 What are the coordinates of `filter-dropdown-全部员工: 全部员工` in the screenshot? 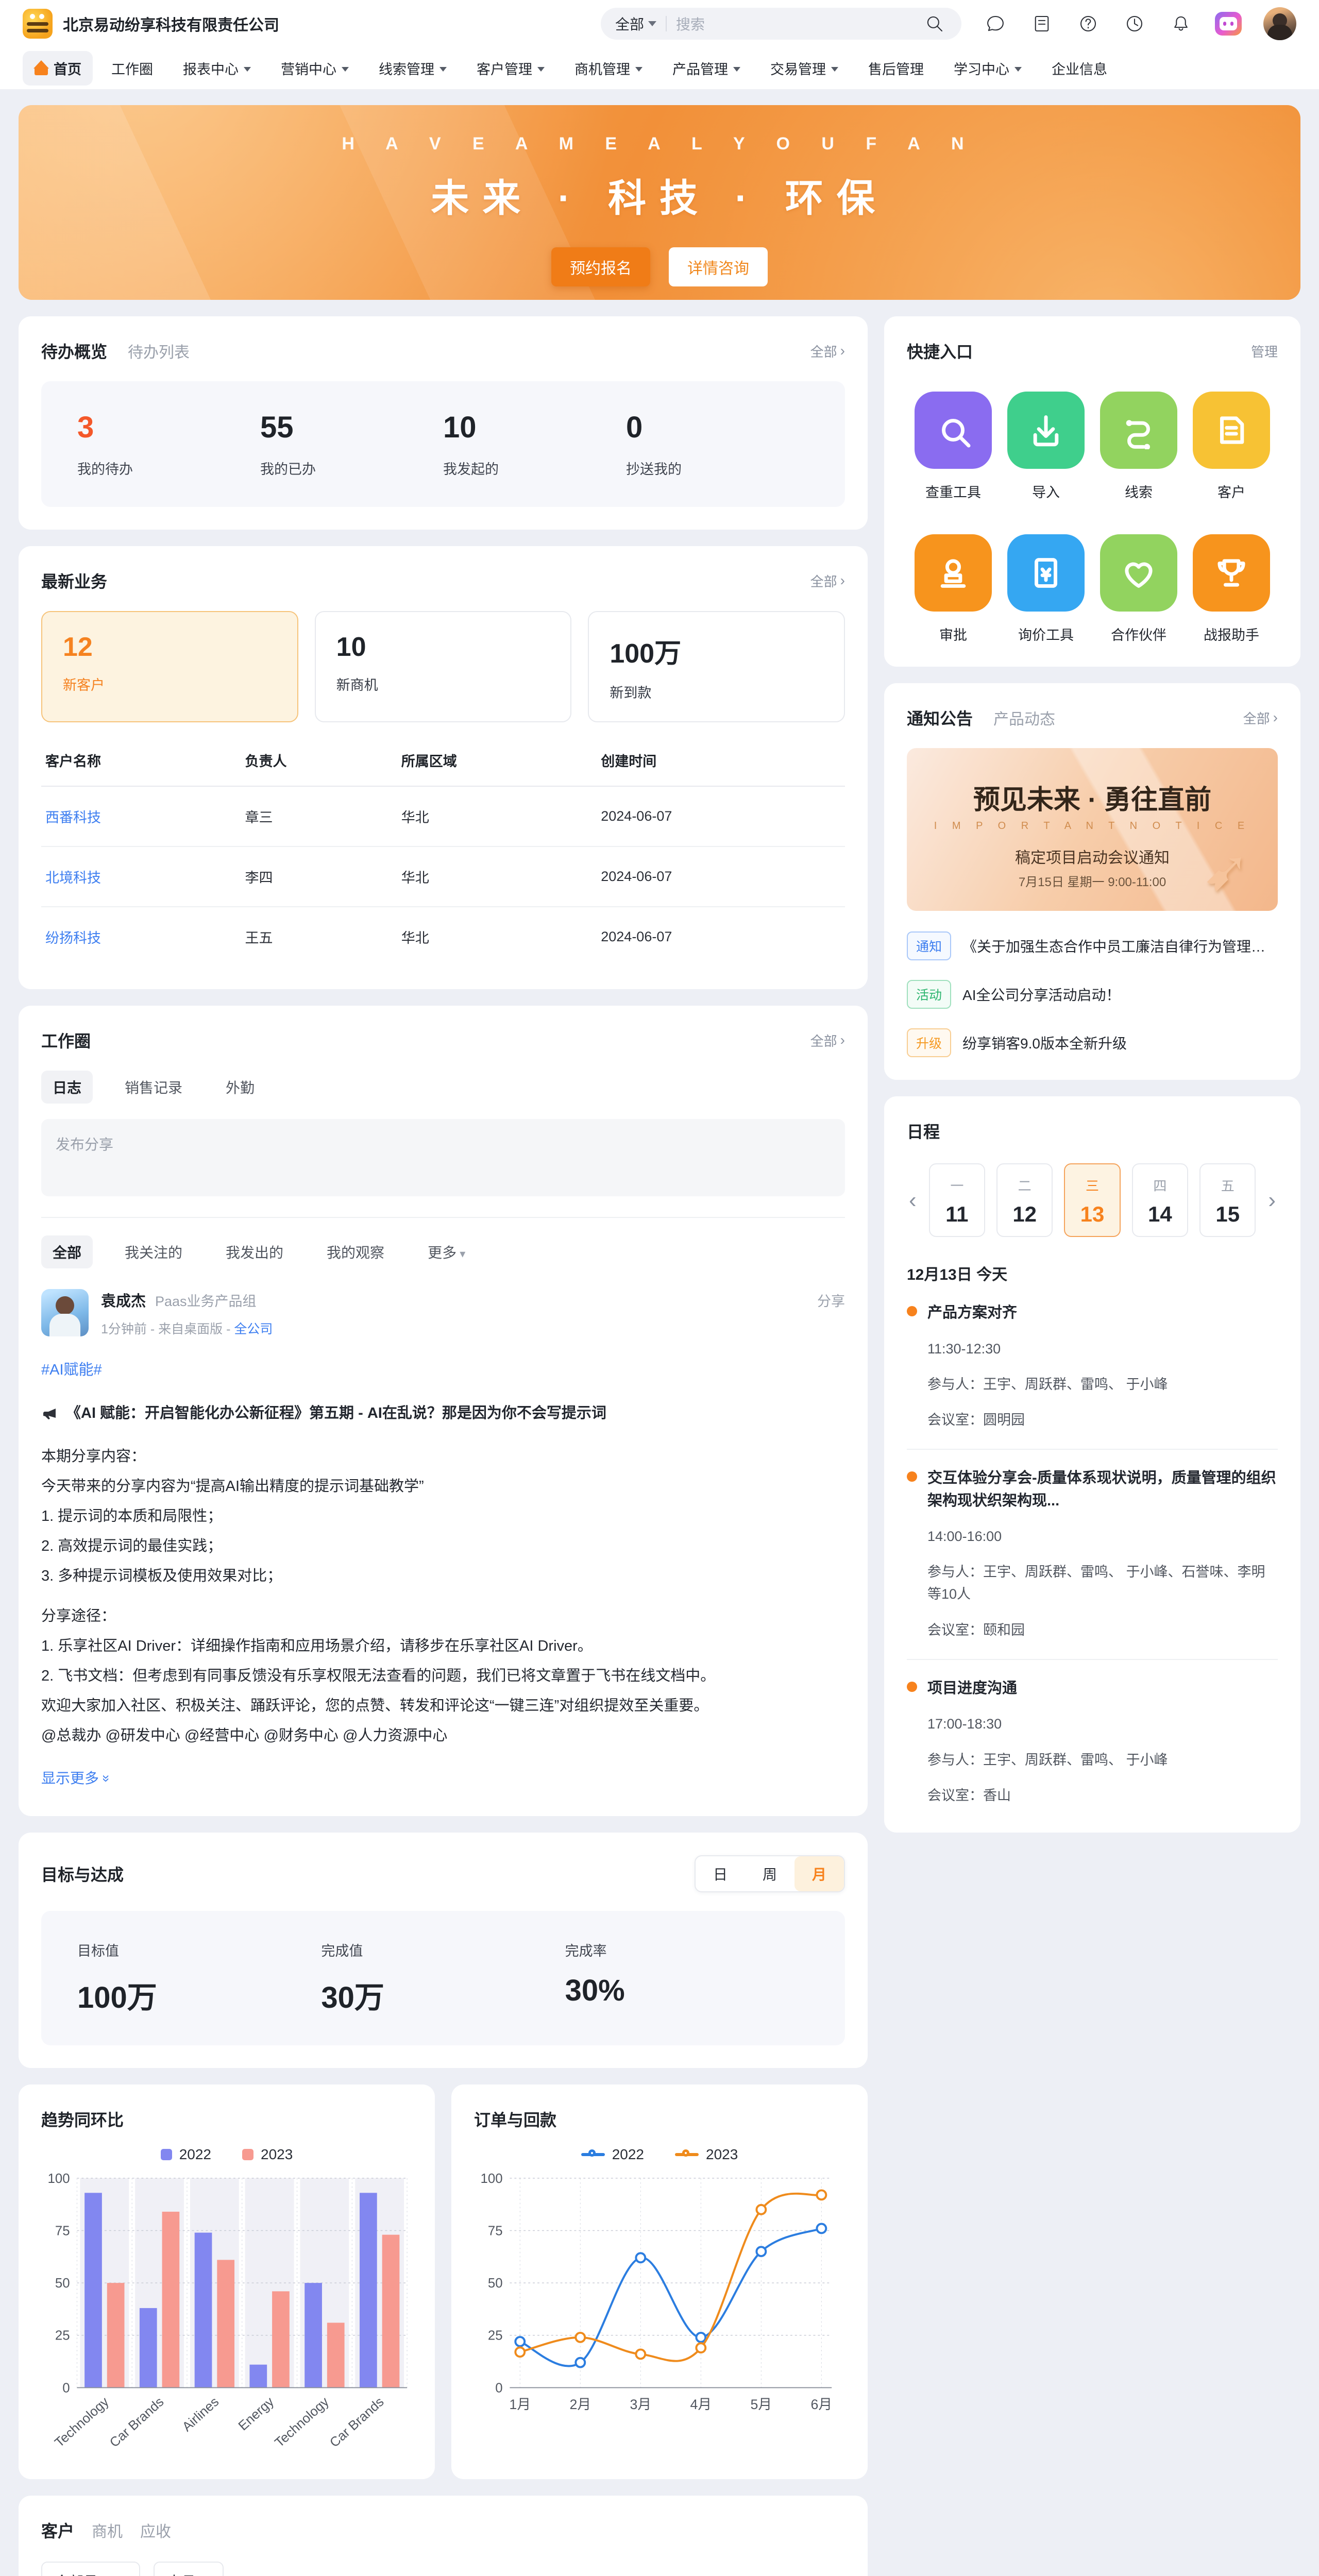 It's located at (91, 2569).